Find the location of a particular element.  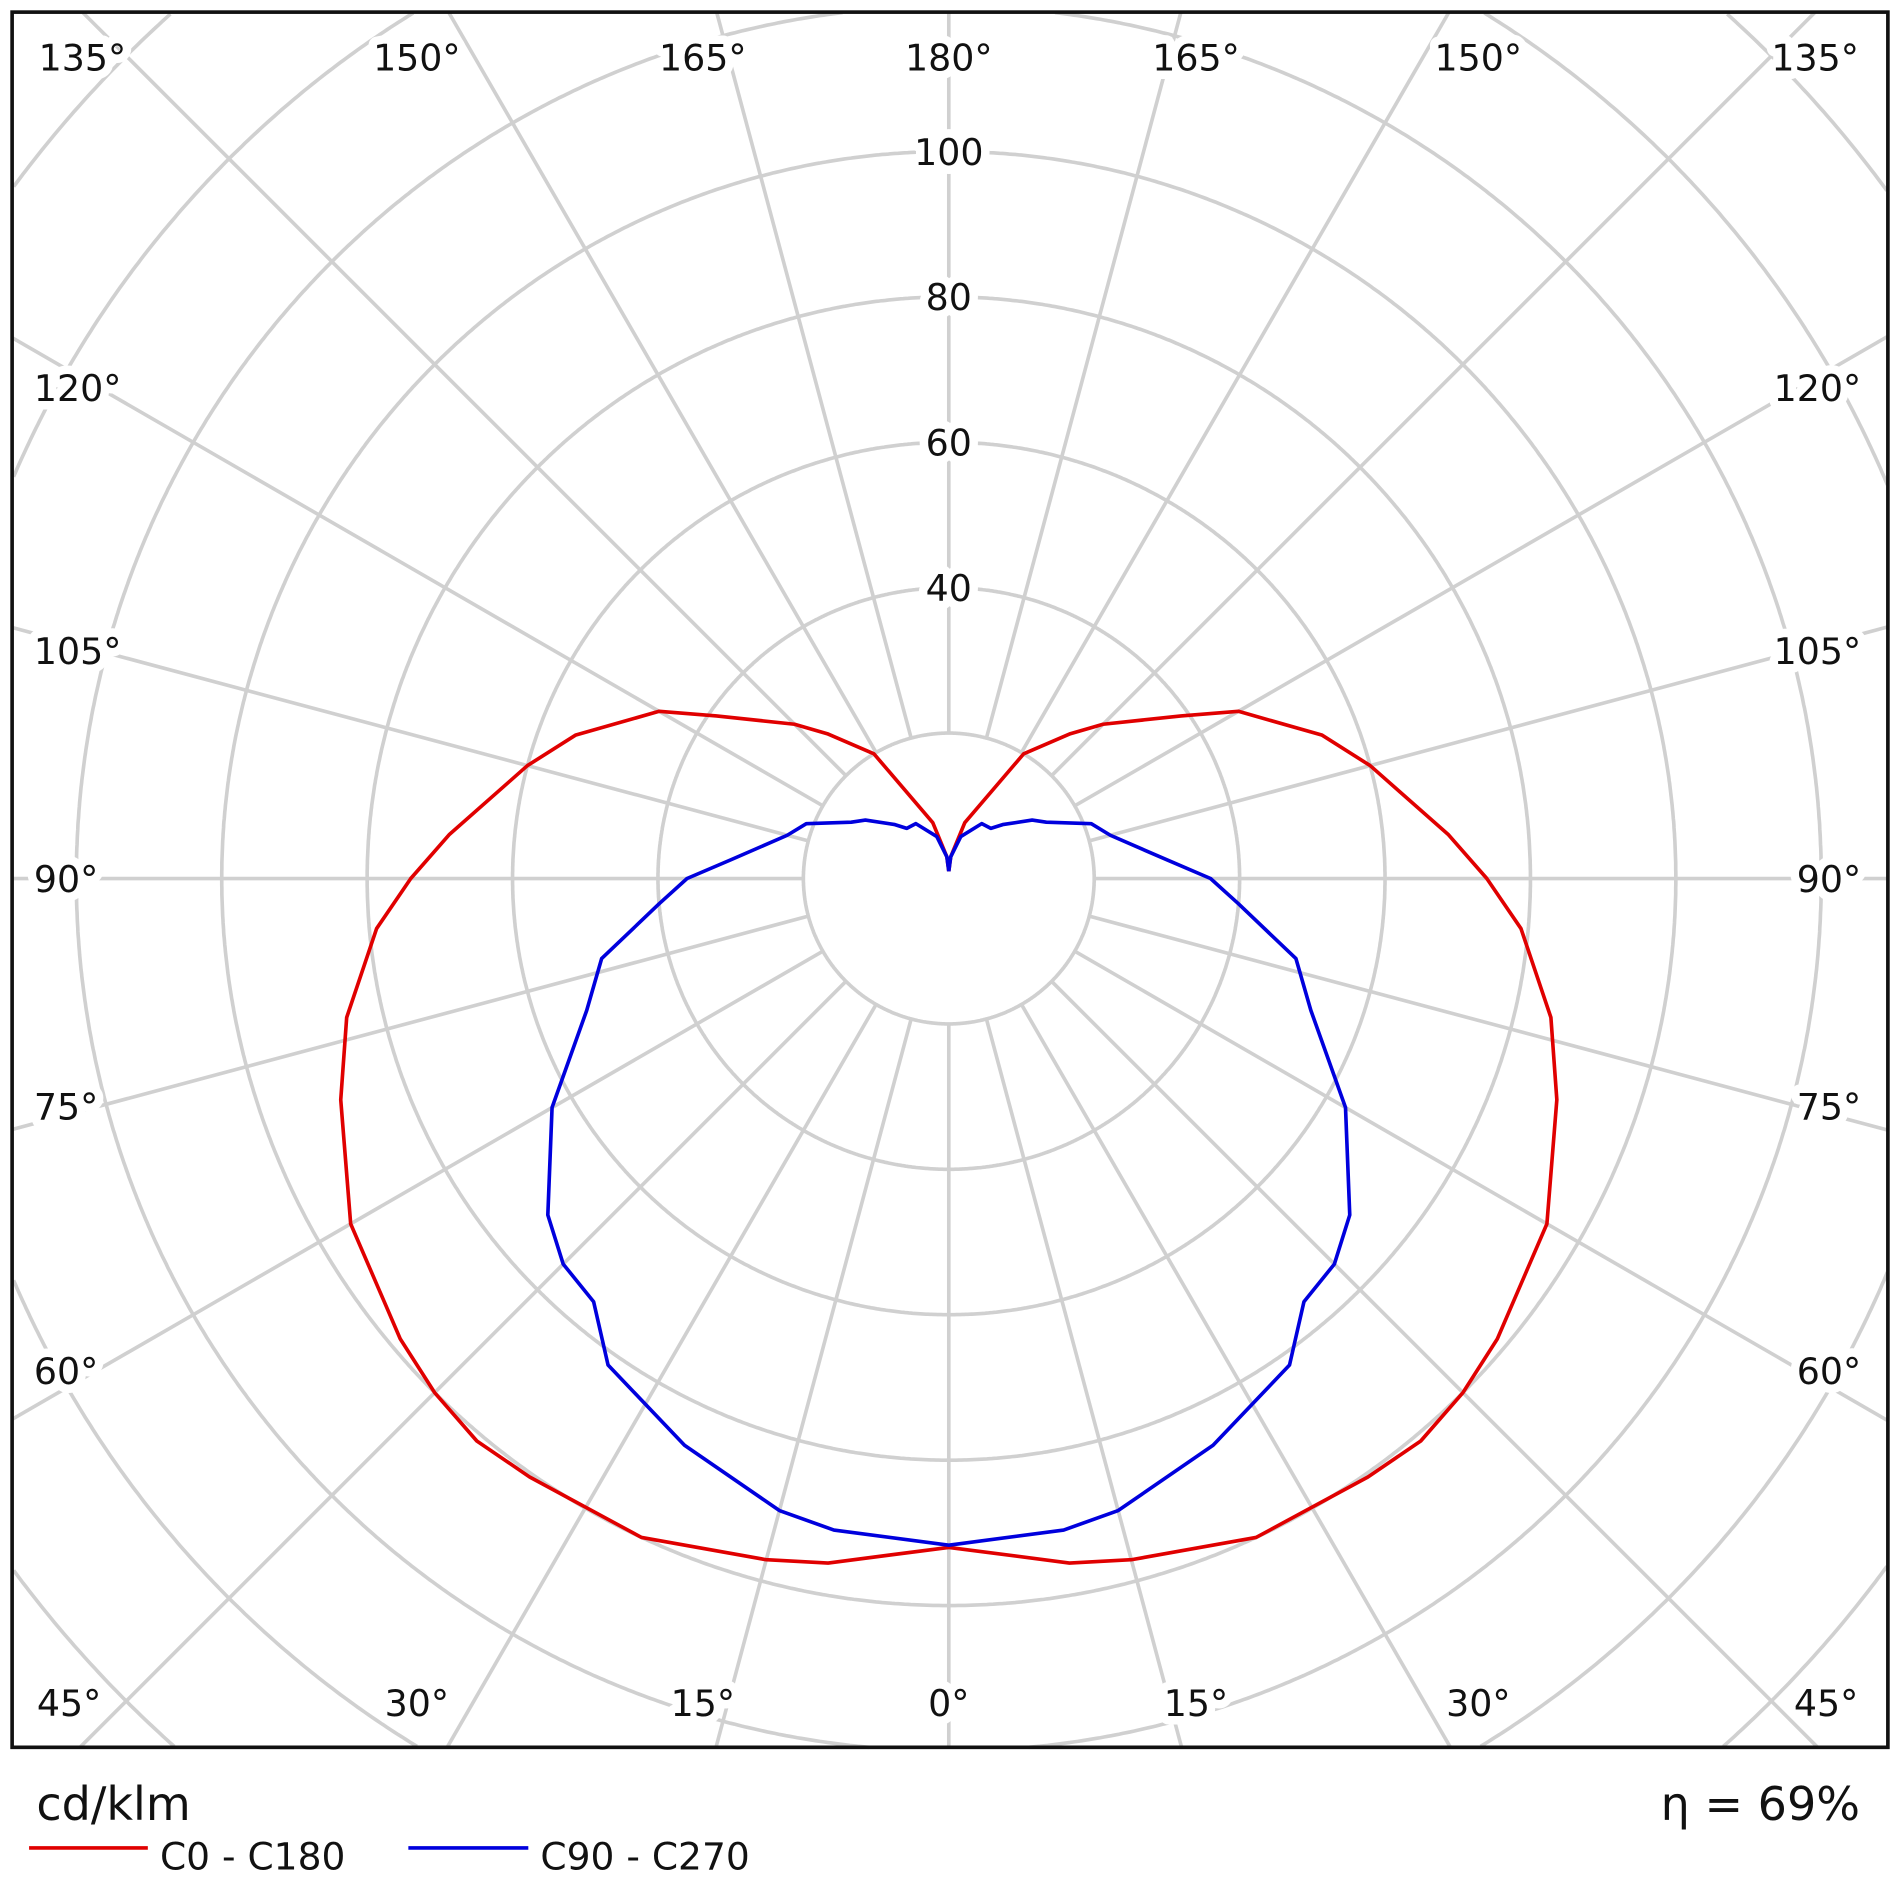

angle-label-right: 105° is located at coordinates (1818, 651).